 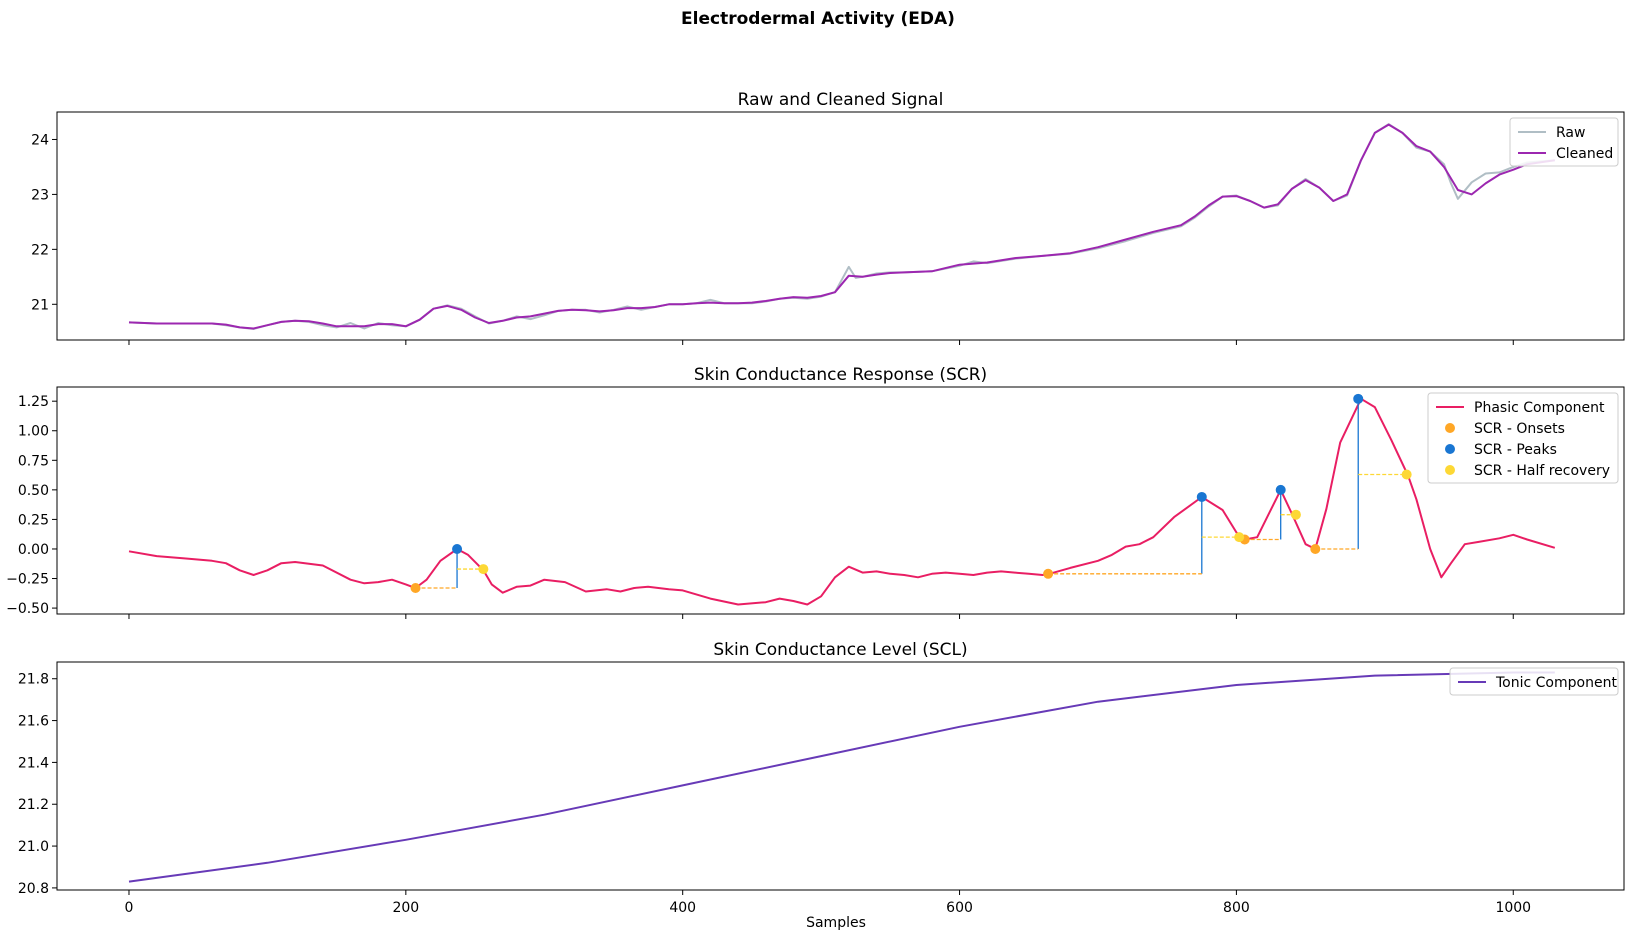 What do you see at coordinates (33, 432) in the screenshot?
I see `y-tick-label: 1.00` at bounding box center [33, 432].